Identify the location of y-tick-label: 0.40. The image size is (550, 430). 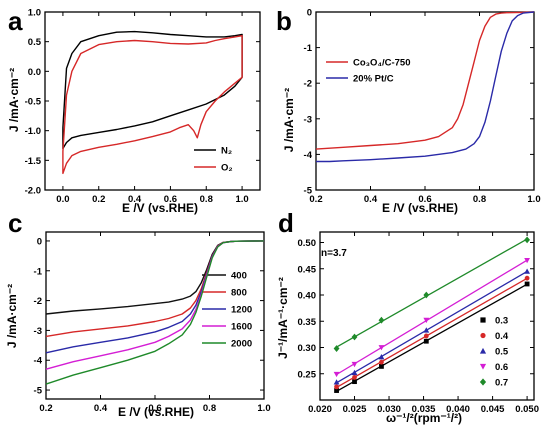
(307, 296).